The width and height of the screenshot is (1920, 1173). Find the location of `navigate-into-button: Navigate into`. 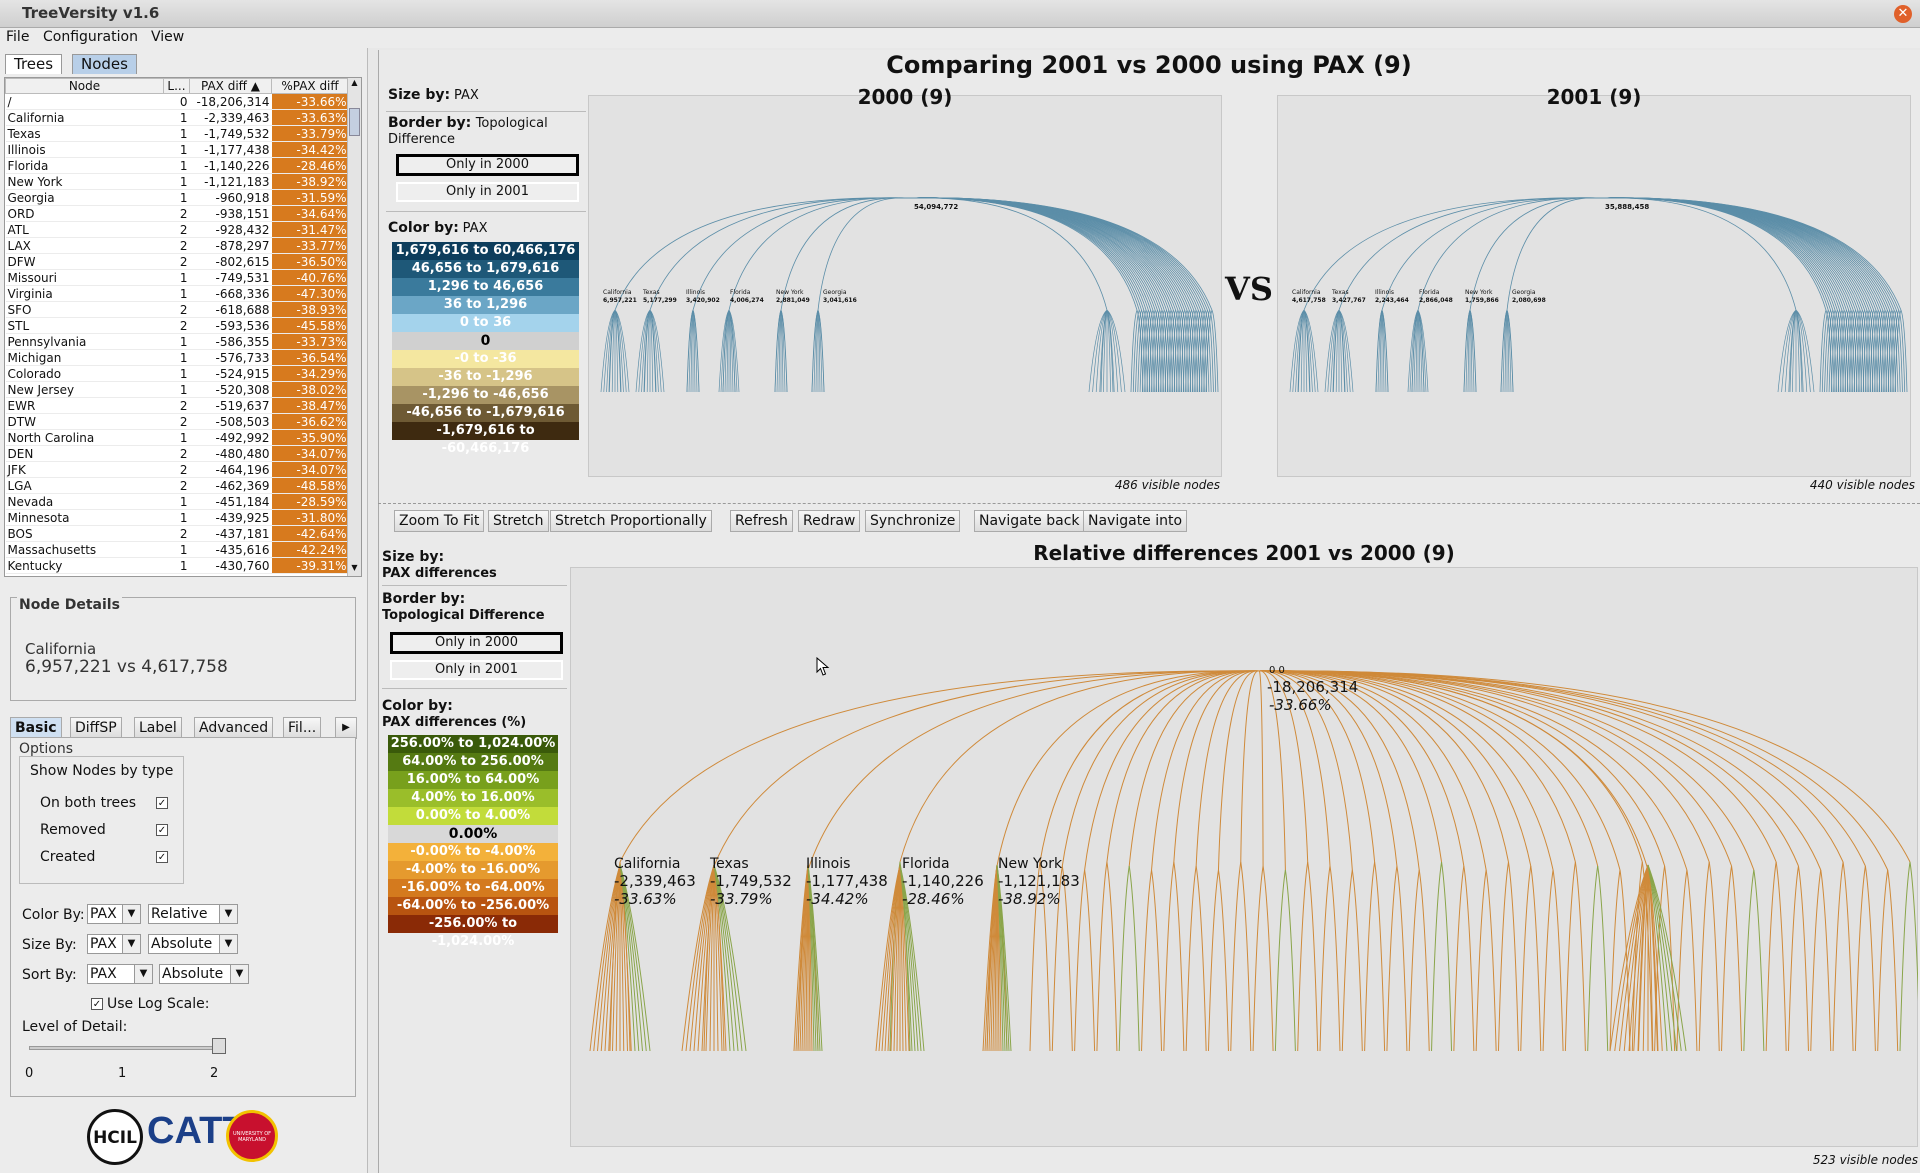

navigate-into-button: Navigate into is located at coordinates (1135, 521).